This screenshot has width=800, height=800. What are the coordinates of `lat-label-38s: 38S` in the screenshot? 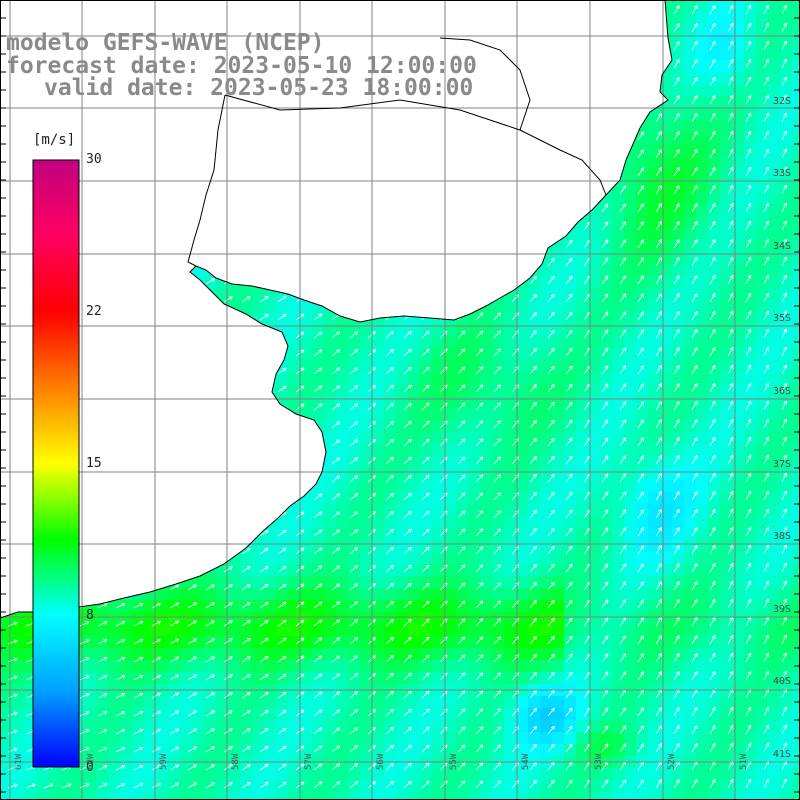 It's located at (782, 536).